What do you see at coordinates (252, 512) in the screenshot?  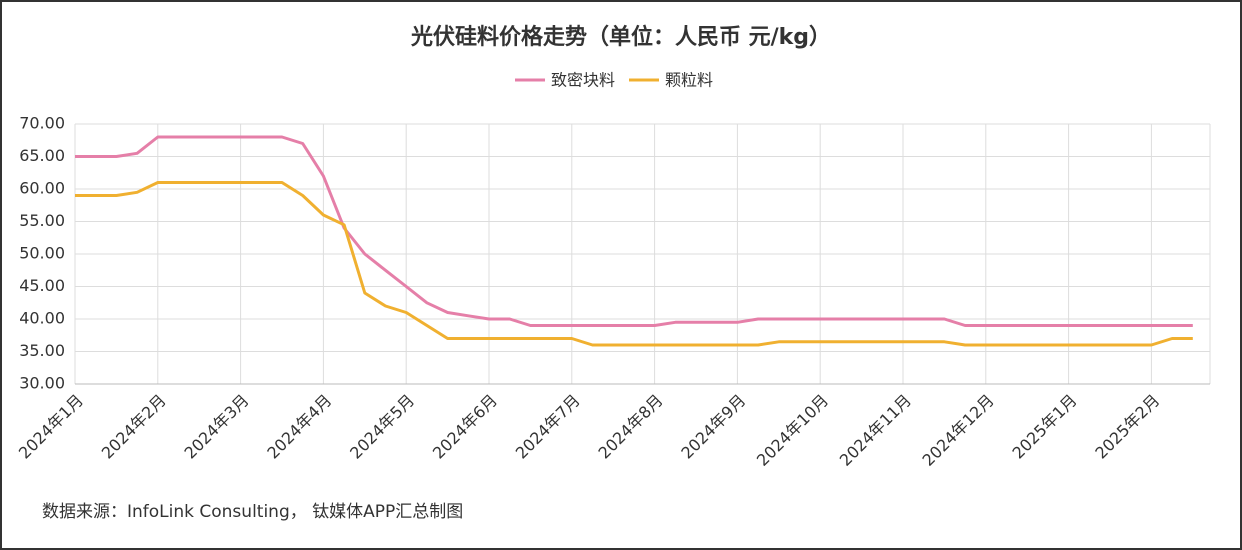 I see `source-note: 数据来源：InfoLink Consulting， 钛媒体APP汇总制图` at bounding box center [252, 512].